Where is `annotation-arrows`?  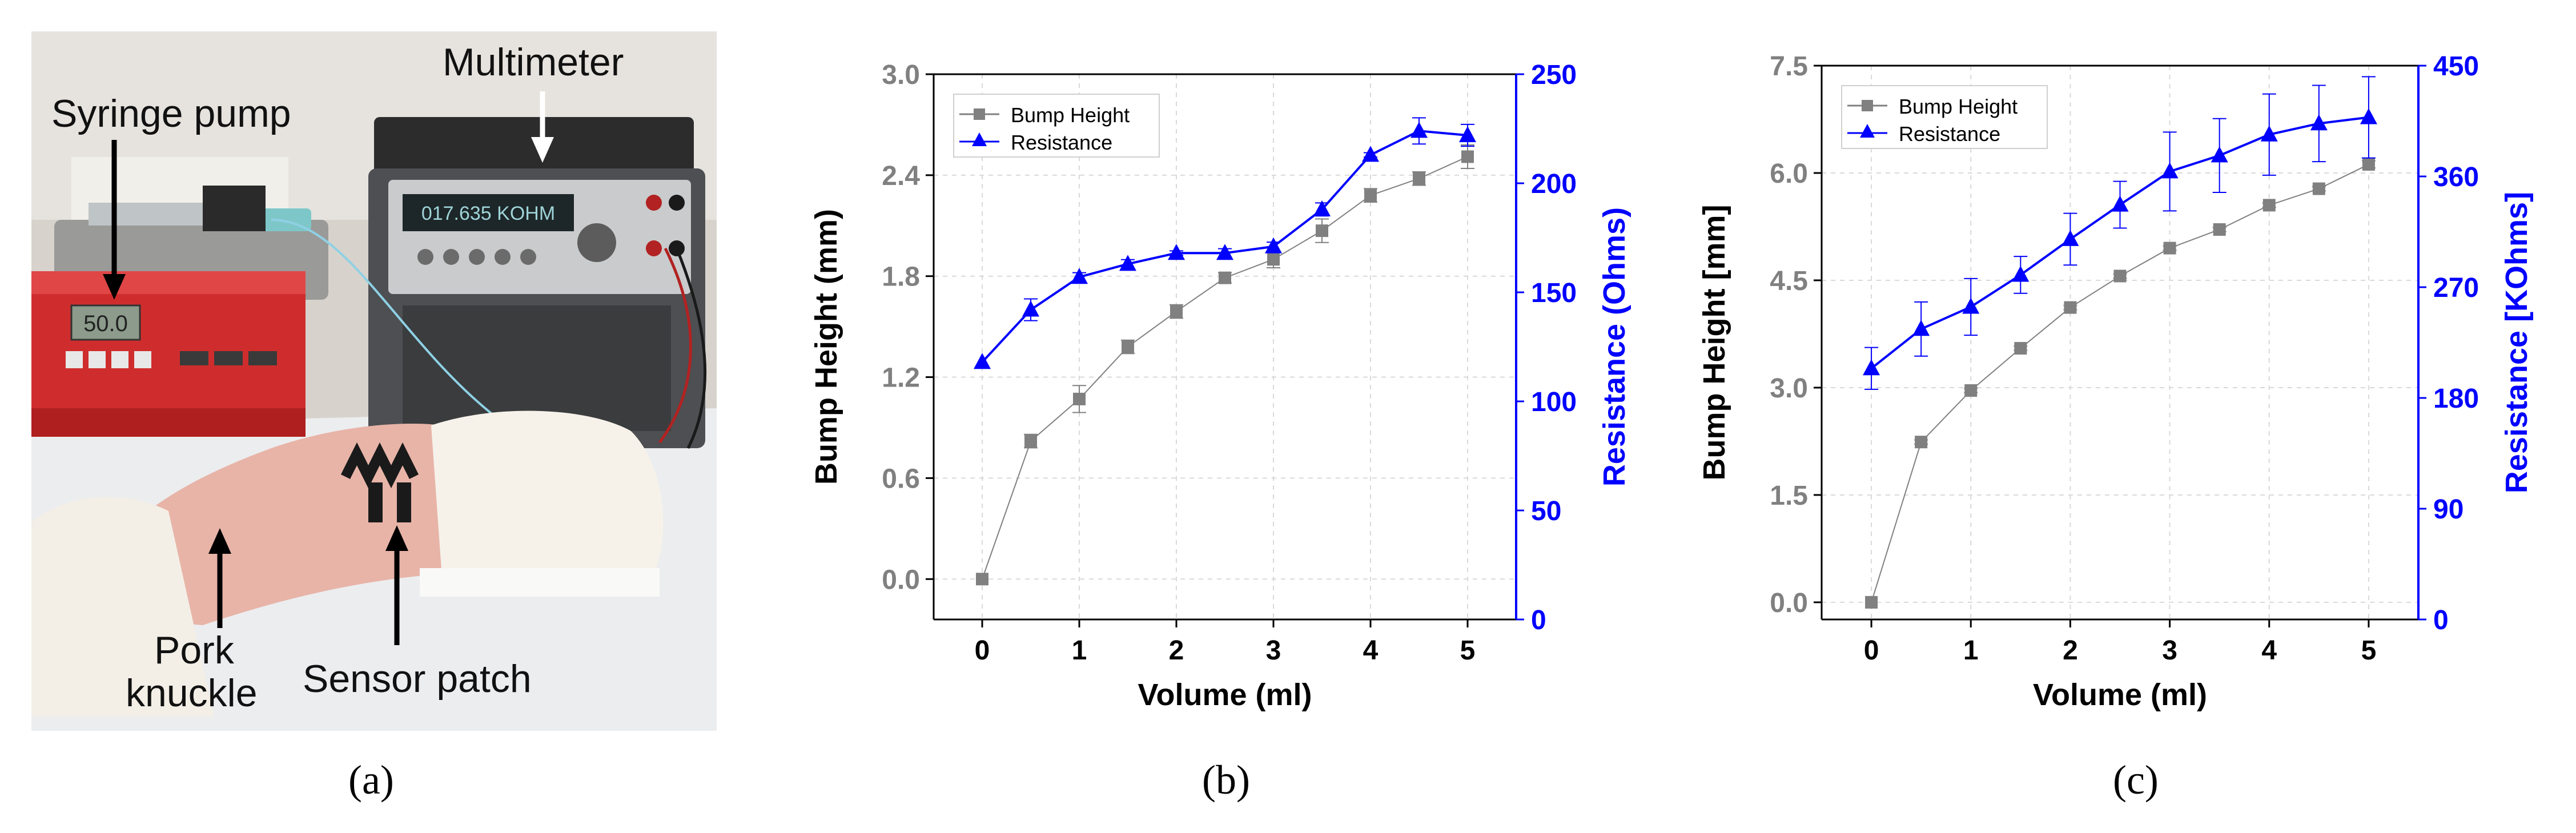
annotation-arrows is located at coordinates (328, 368).